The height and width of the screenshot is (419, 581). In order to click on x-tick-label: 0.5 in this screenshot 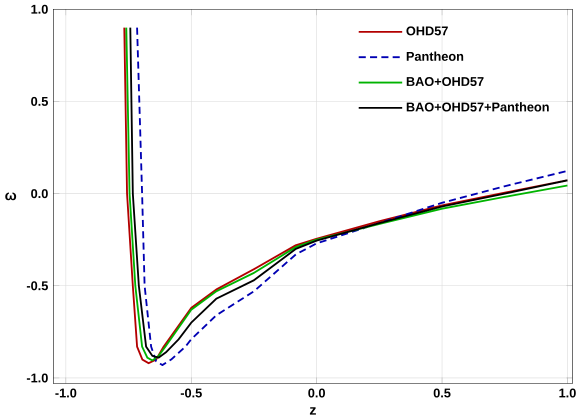, I will do `click(442, 393)`.